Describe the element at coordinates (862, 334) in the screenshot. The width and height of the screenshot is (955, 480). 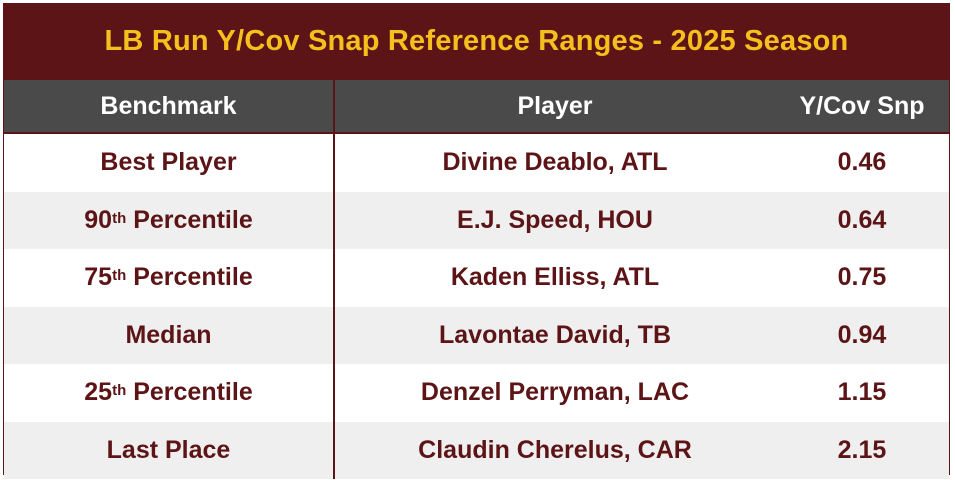
I see `value-cell: 0.94` at that location.